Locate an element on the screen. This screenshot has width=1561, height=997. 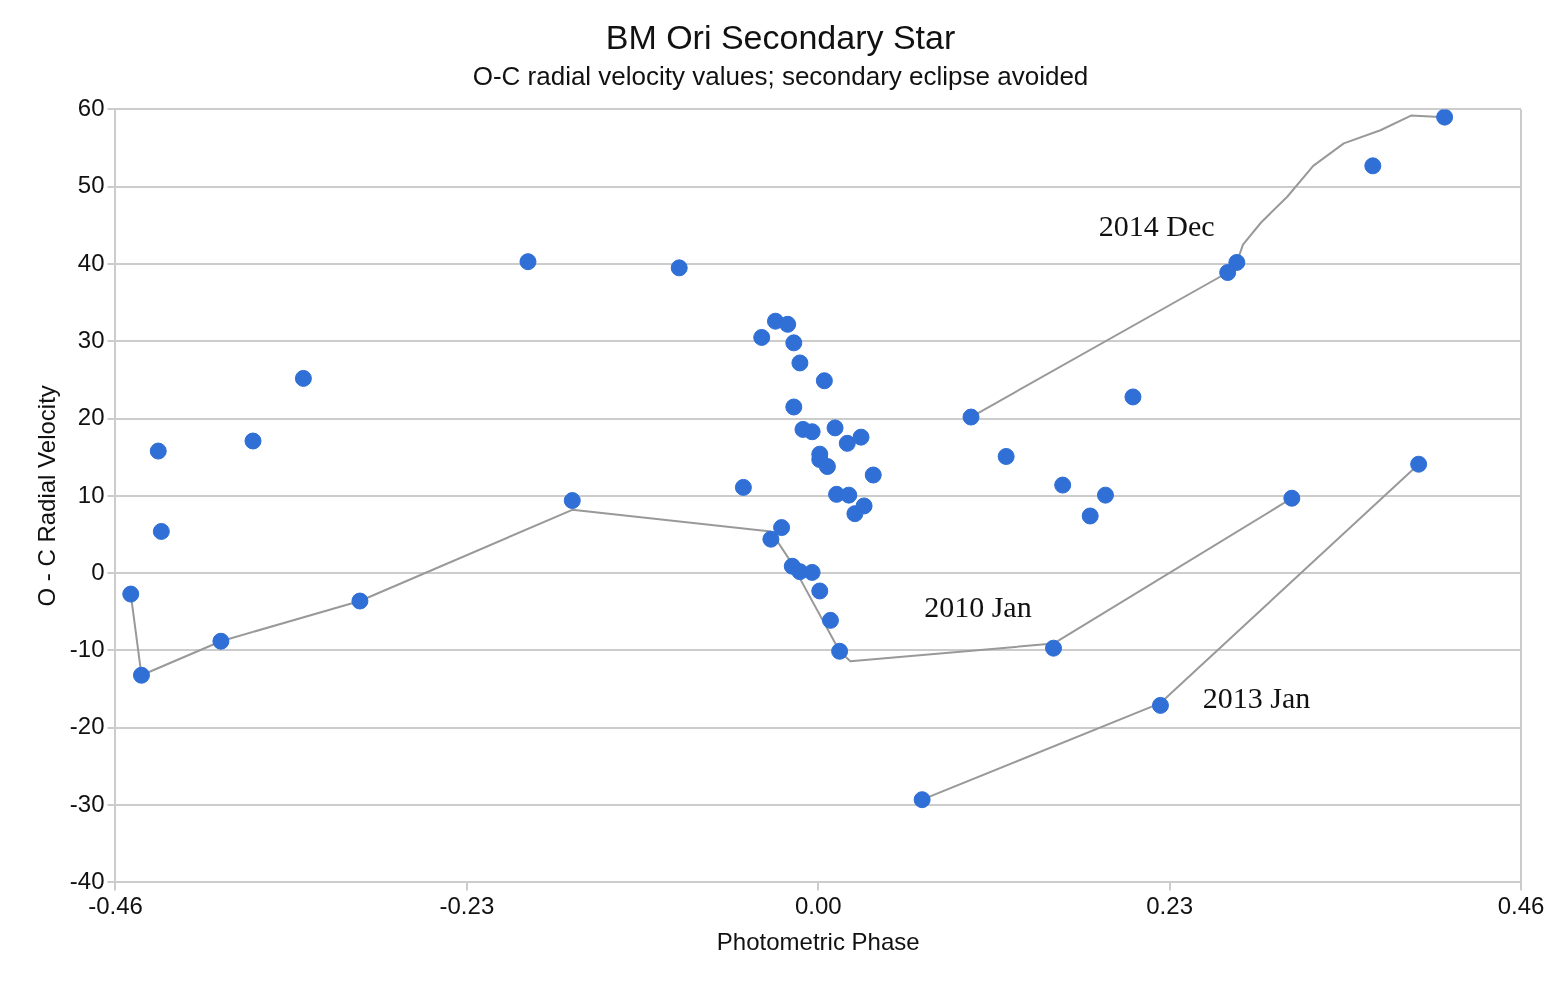
y-tick-label: 10 is located at coordinates (91, 494).